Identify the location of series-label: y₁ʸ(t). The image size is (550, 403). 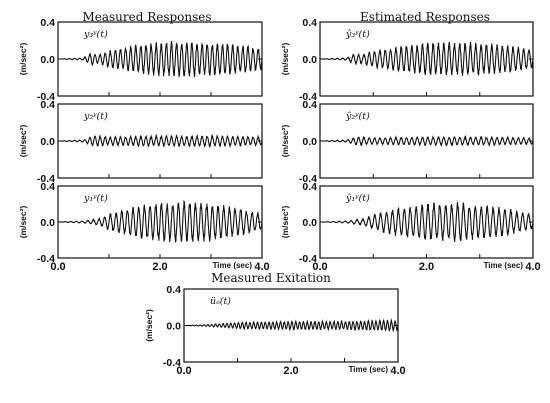
(95, 198).